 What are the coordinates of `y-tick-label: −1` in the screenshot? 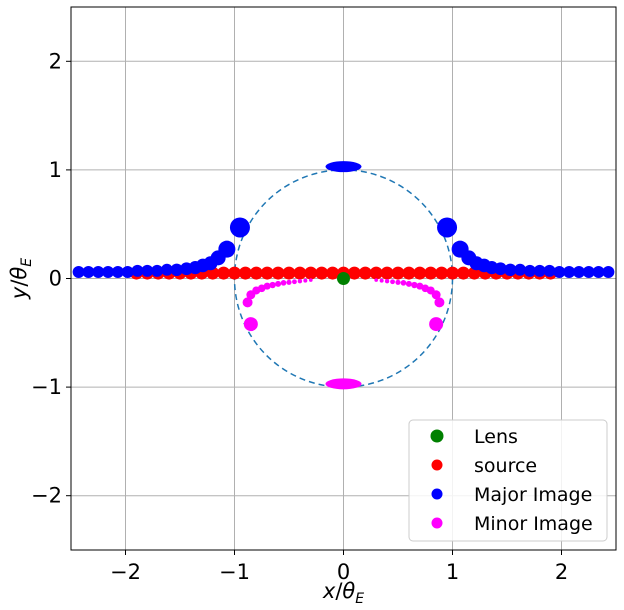 It's located at (46, 387).